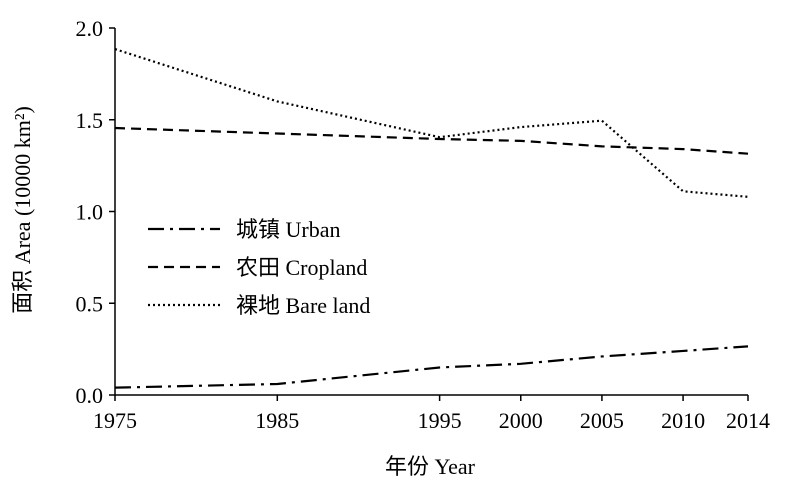  What do you see at coordinates (683, 420) in the screenshot?
I see `x-tick-label: 2010` at bounding box center [683, 420].